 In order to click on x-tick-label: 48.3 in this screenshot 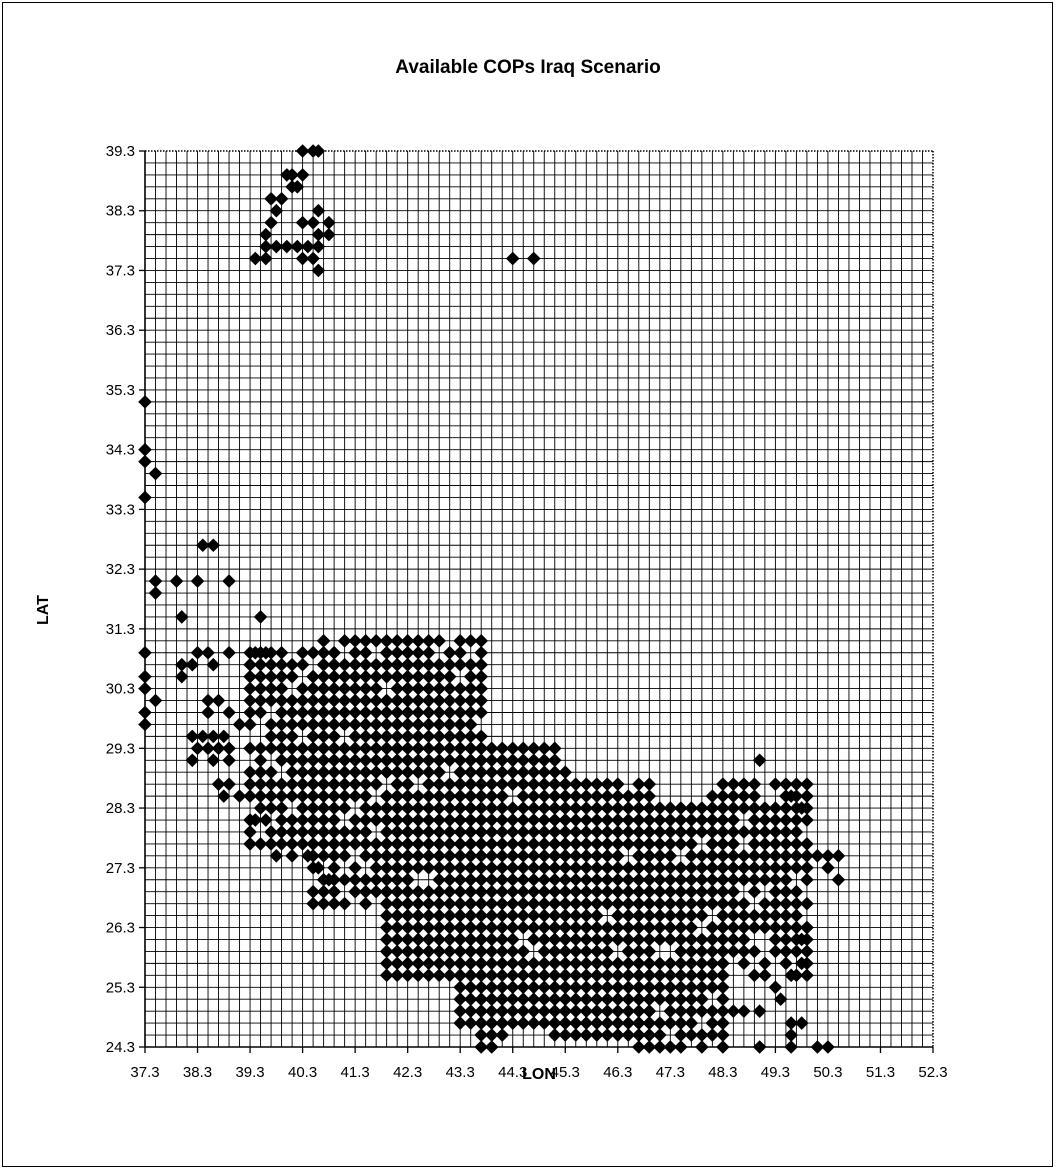, I will do `click(722, 1072)`.